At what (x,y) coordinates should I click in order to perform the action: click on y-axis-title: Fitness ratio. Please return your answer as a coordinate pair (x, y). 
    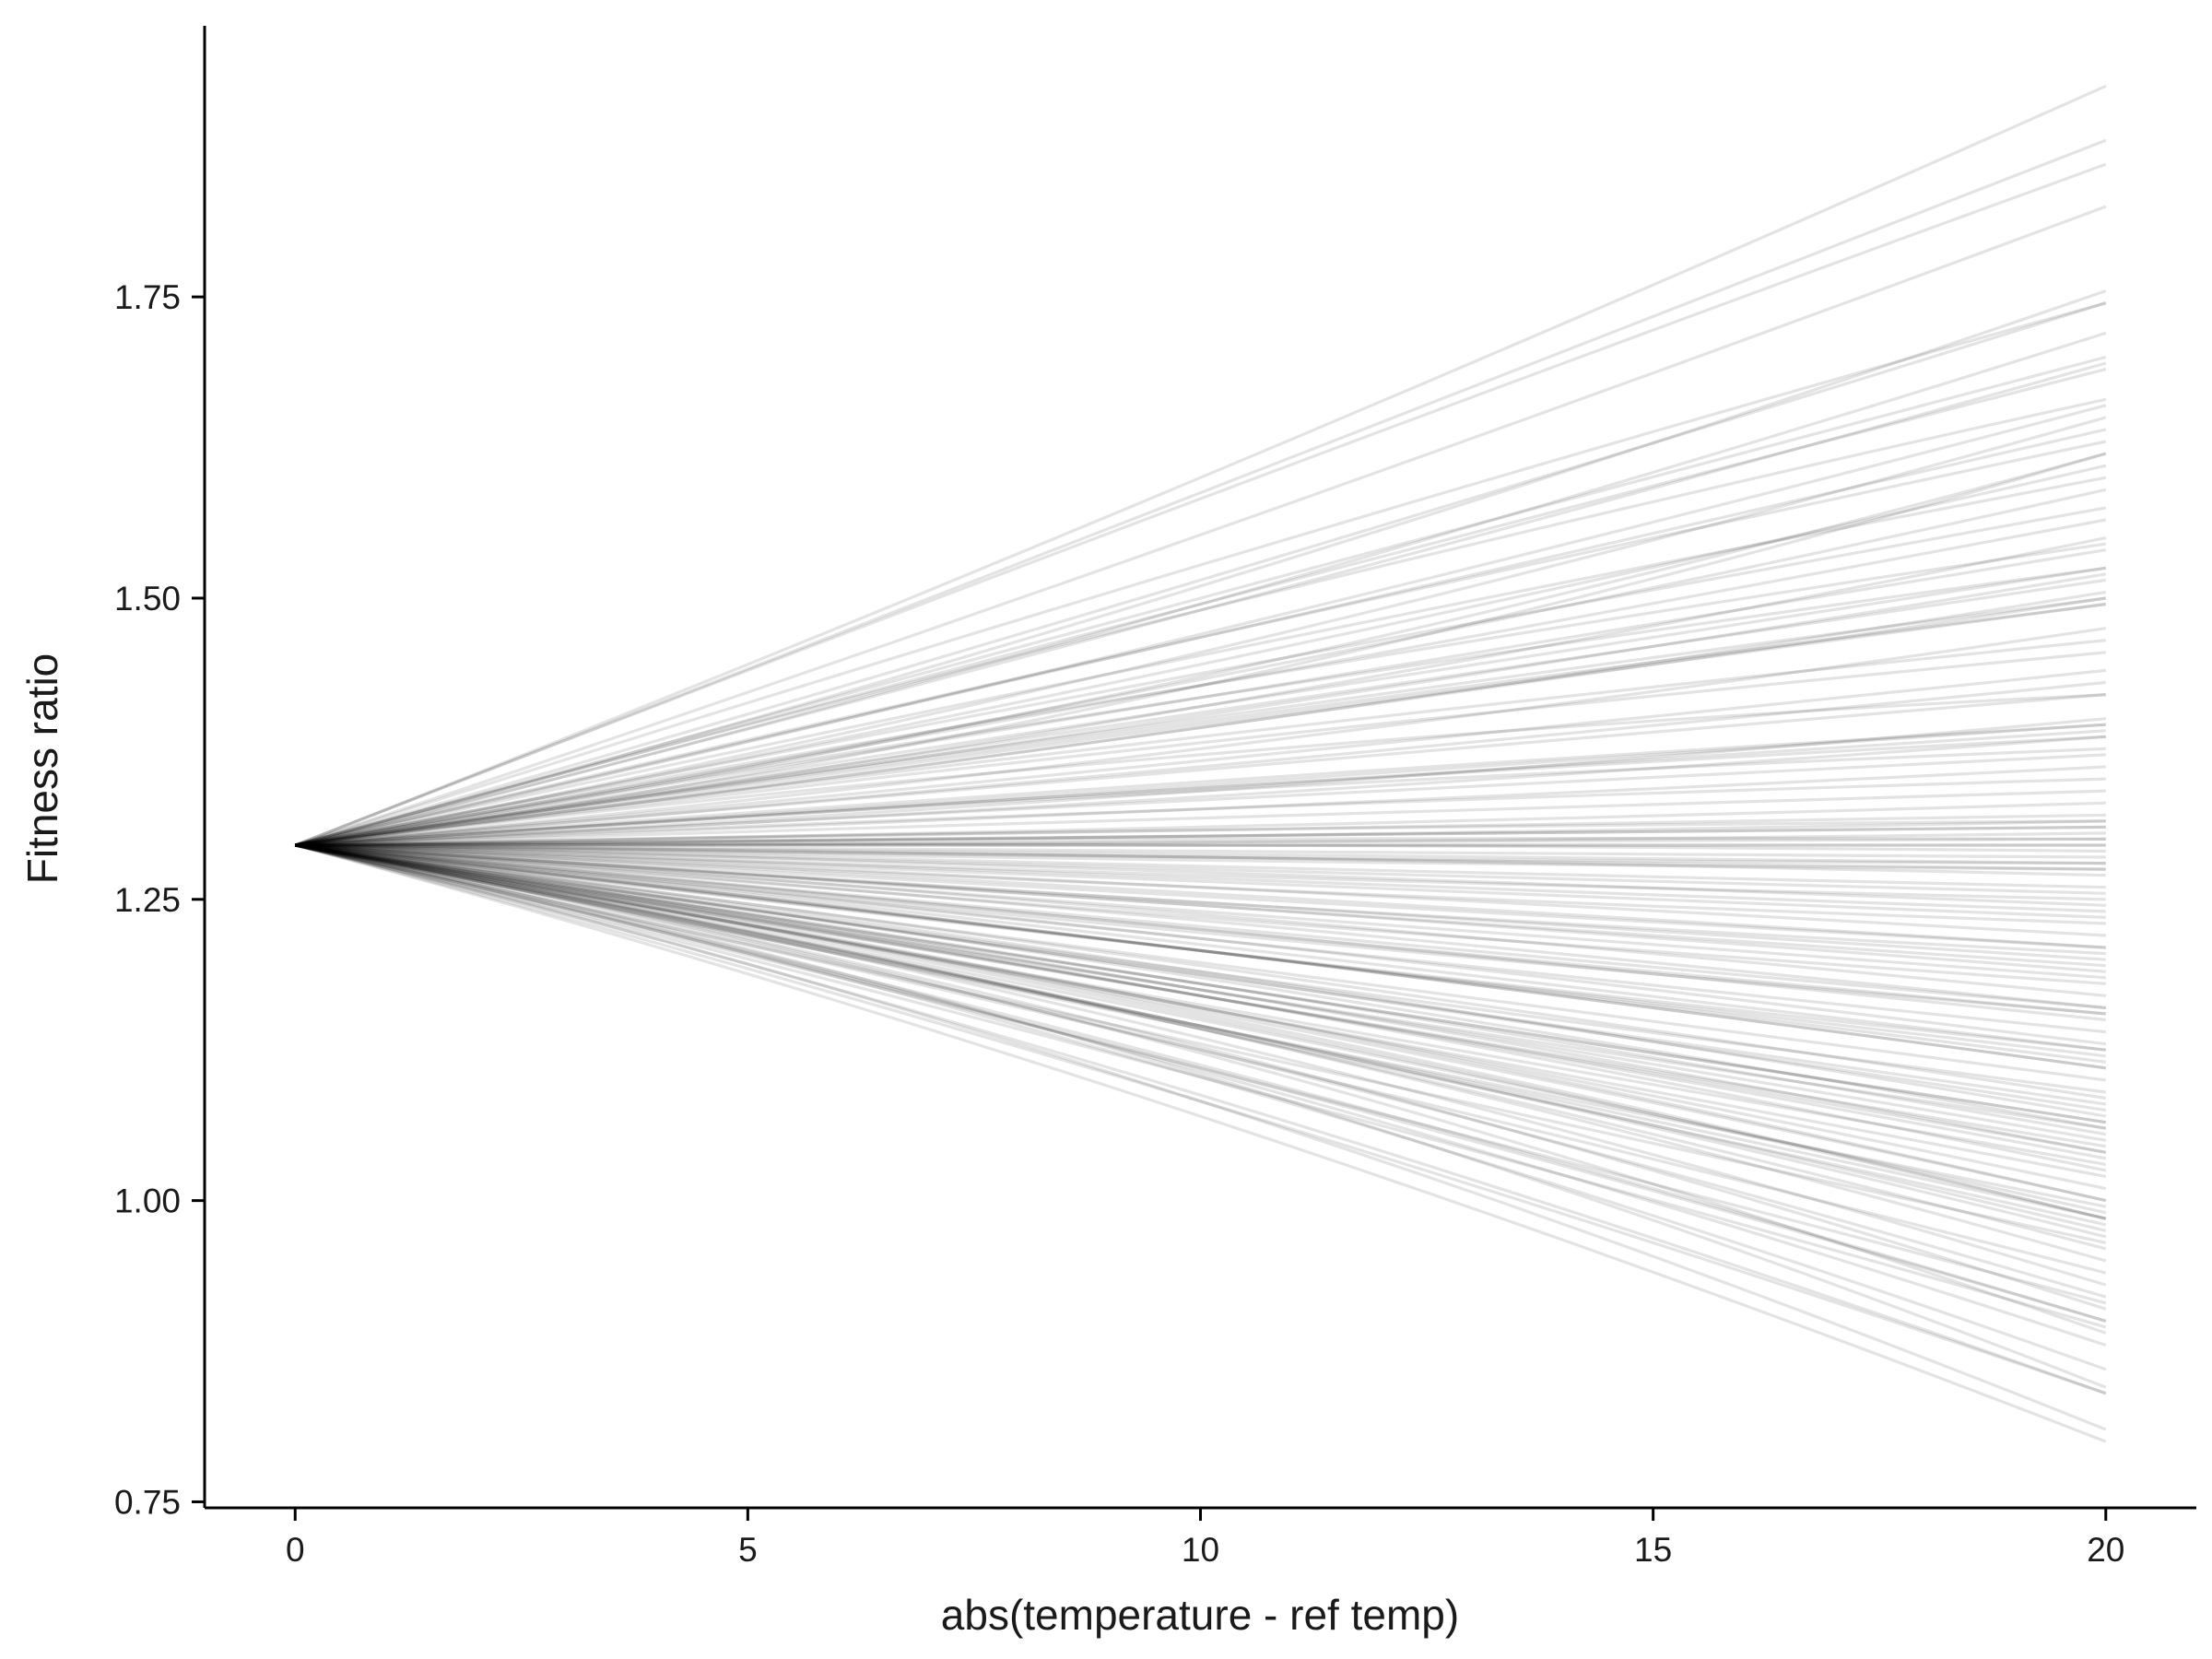
    Looking at the image, I should click on (42, 769).